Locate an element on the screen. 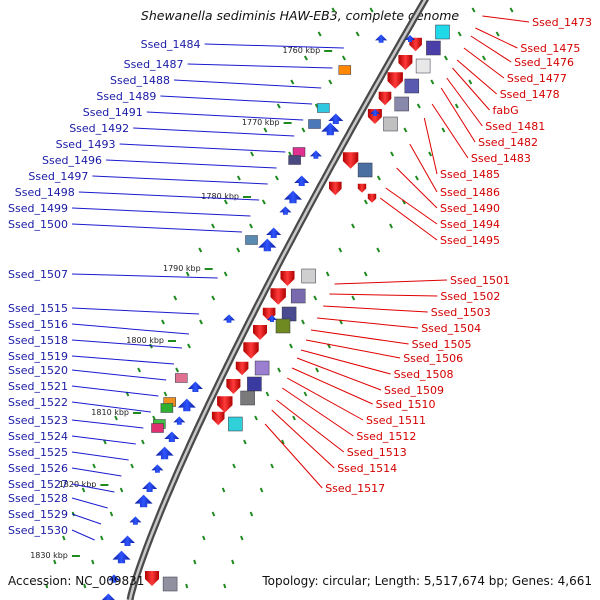 The image size is (600, 600). left-gene-label: Ssed_1493 is located at coordinates (86, 144).